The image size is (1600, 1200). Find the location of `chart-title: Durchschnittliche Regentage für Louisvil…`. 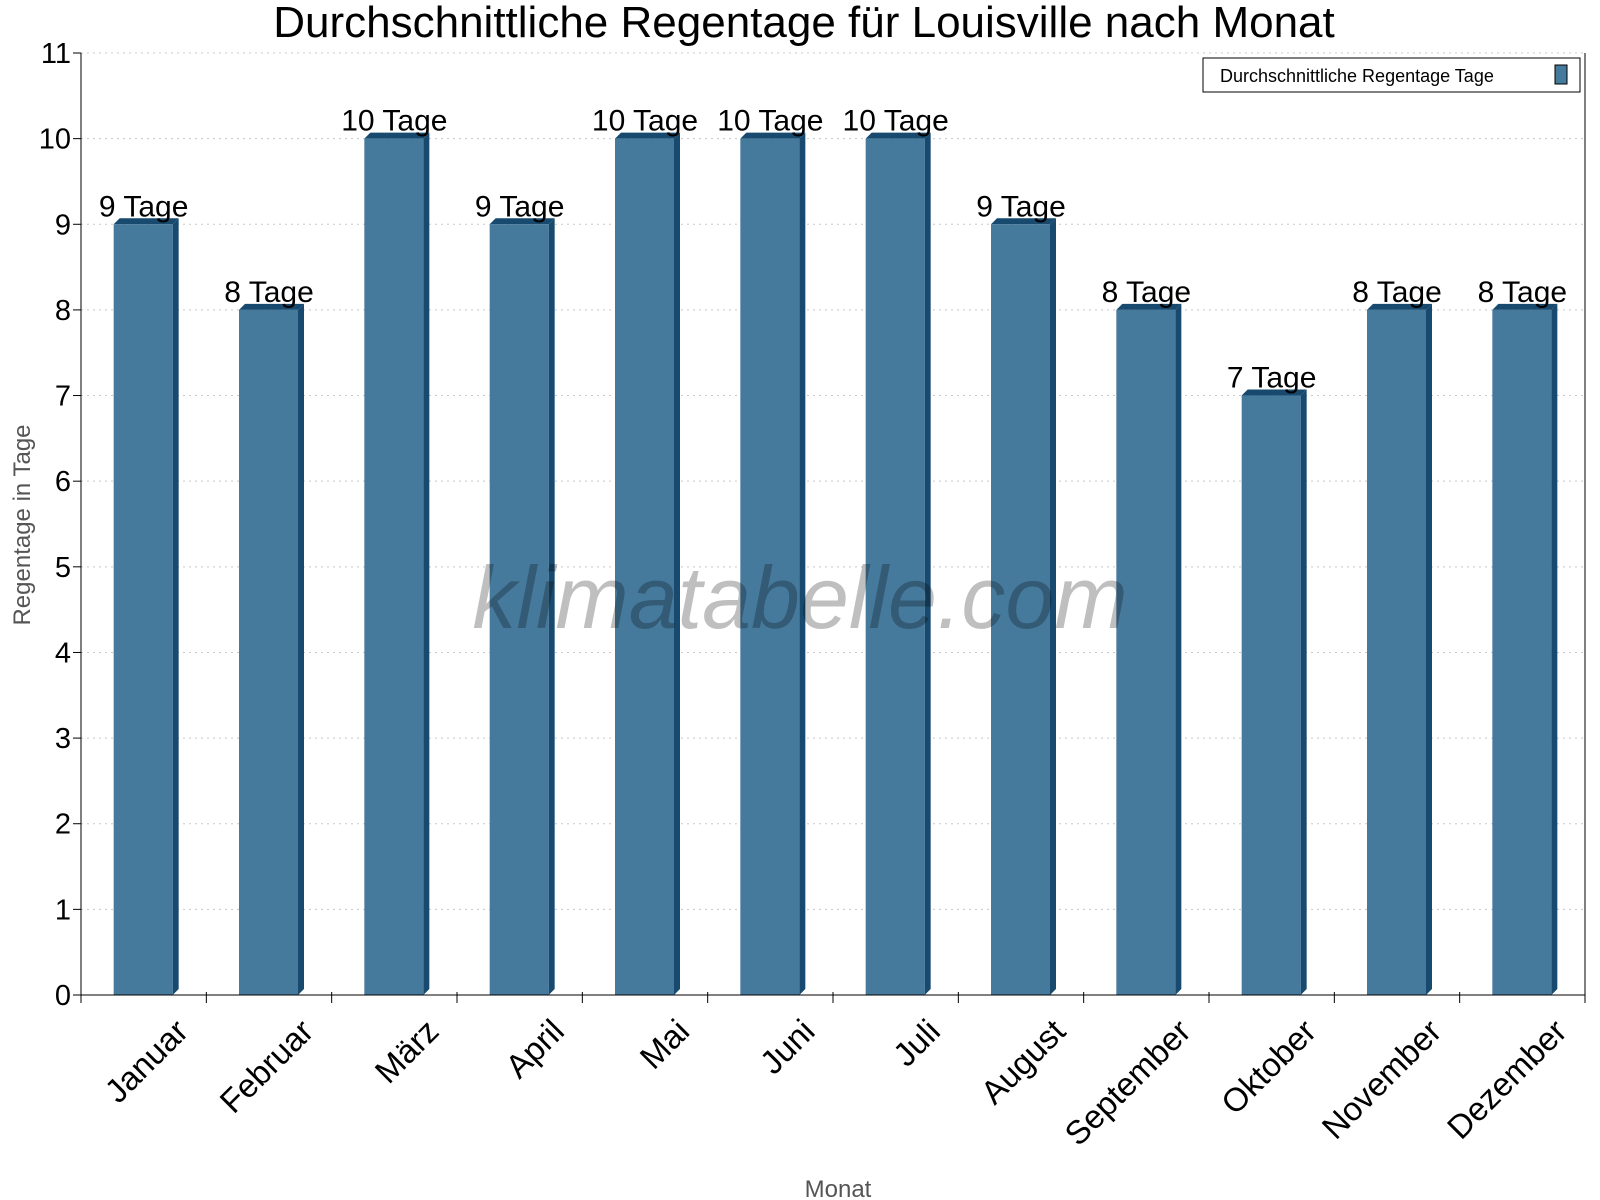

chart-title: Durchschnittliche Regentage für Louisvil… is located at coordinates (803, 23).